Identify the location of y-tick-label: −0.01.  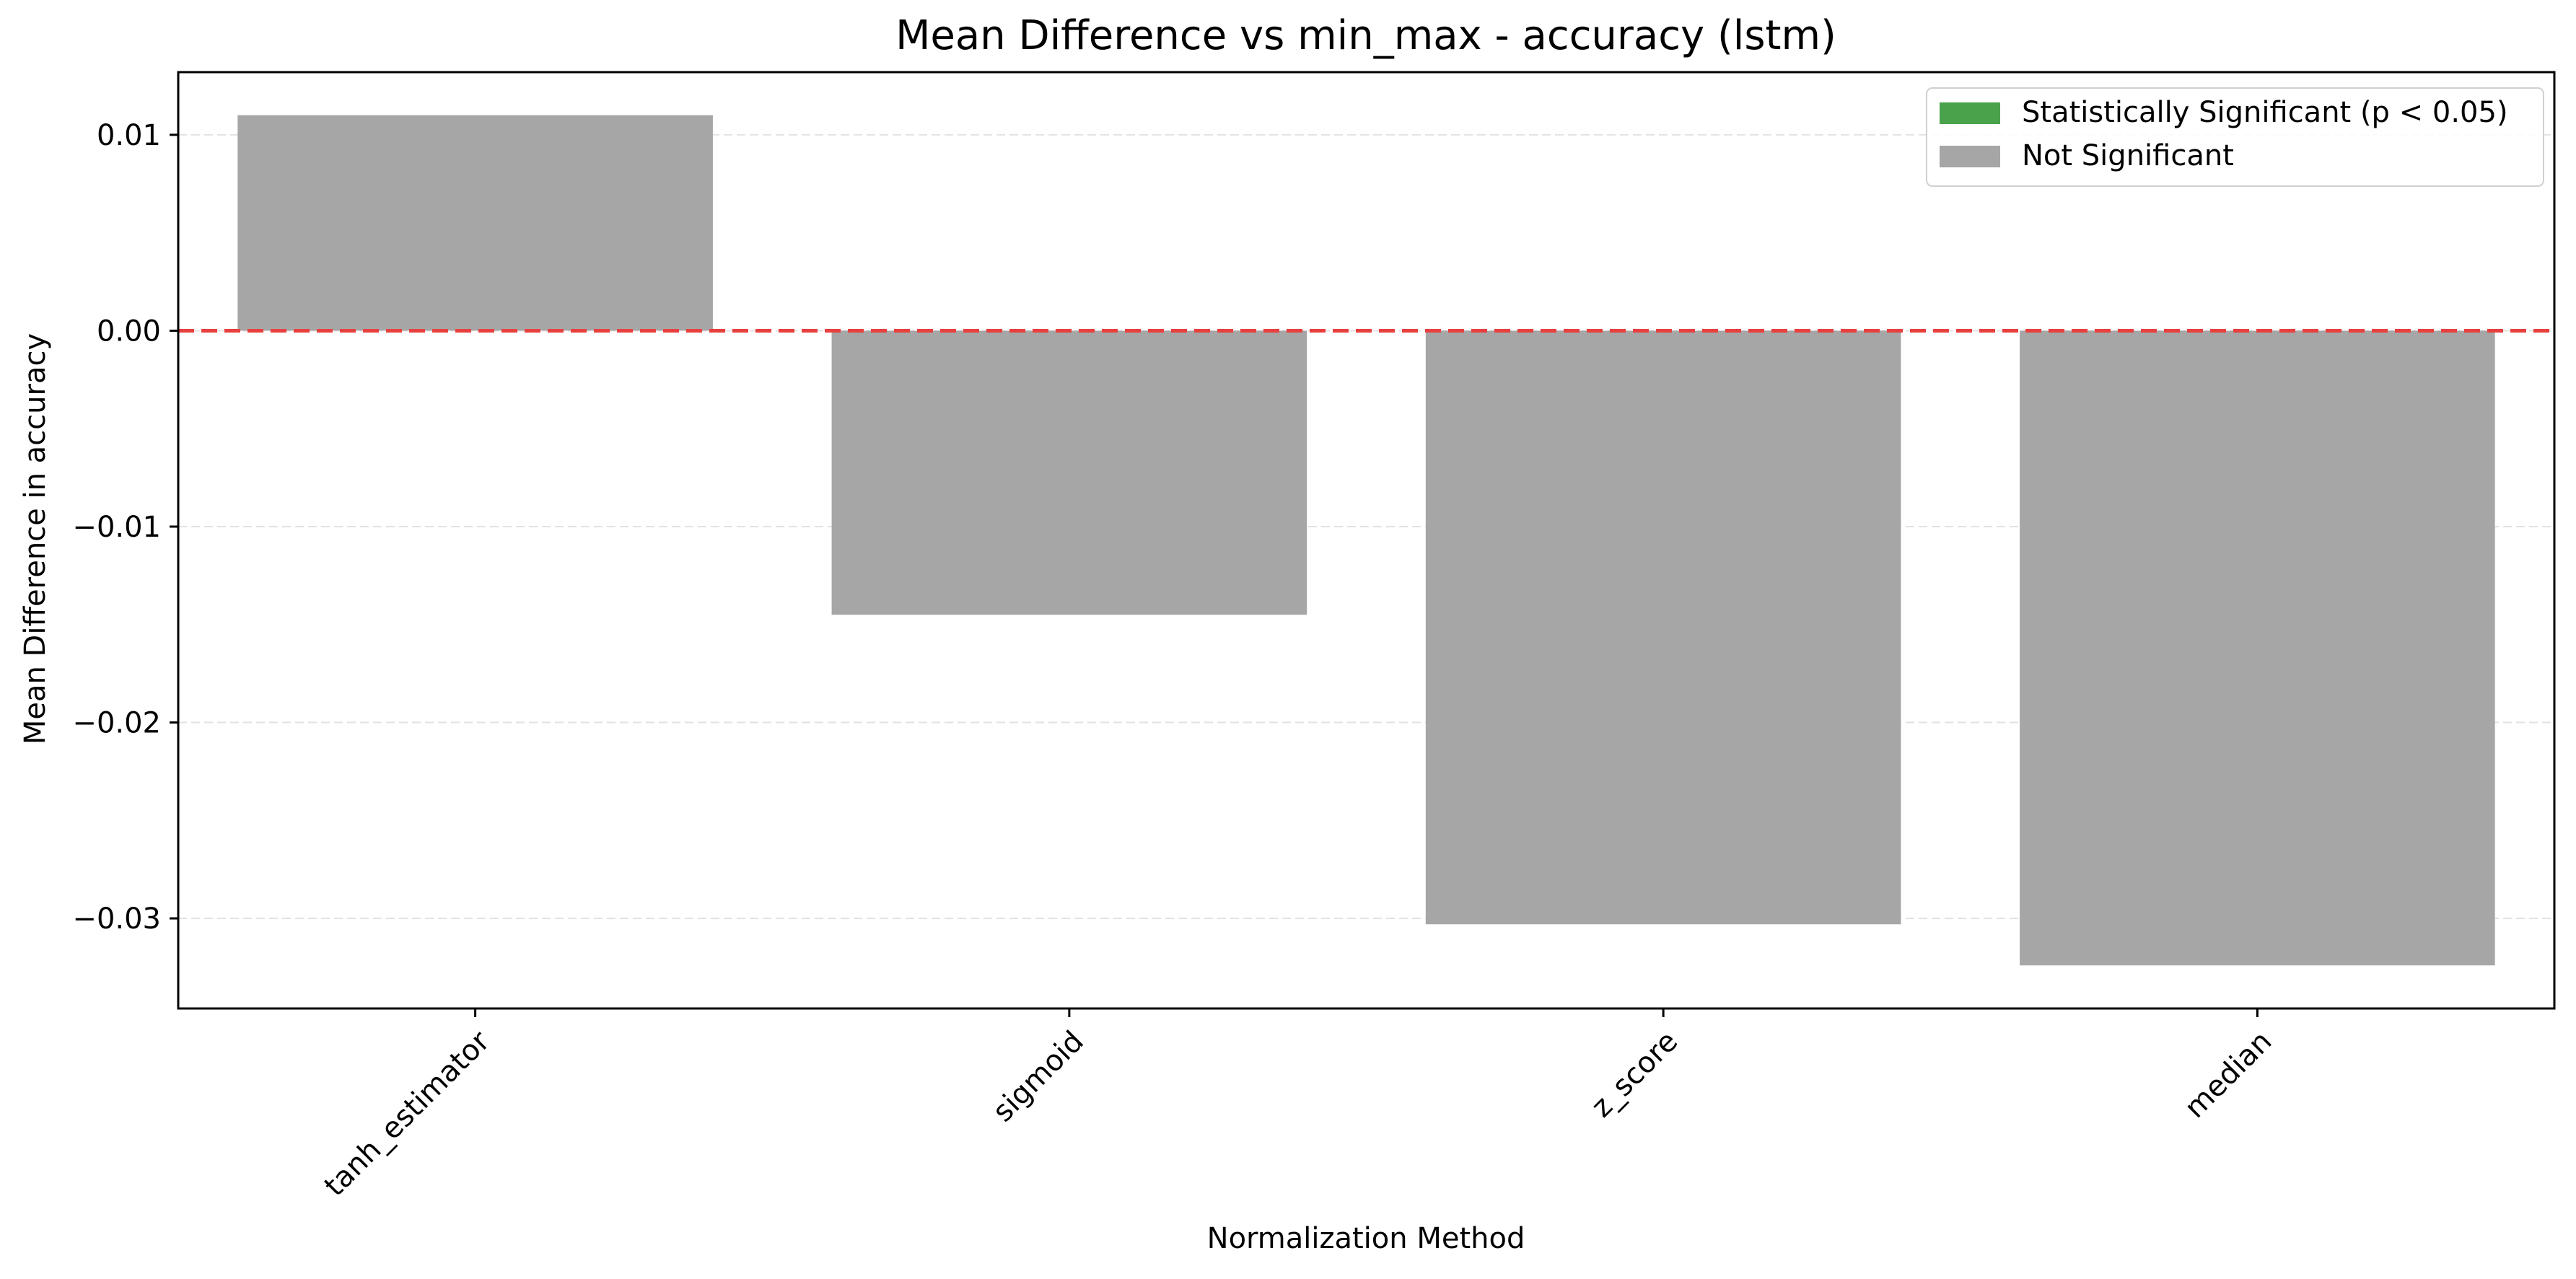
(116, 527).